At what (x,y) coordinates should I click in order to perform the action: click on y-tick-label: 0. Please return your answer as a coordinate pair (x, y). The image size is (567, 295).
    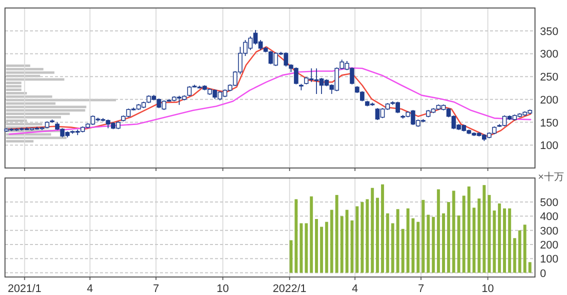
    Looking at the image, I should click on (543, 274).